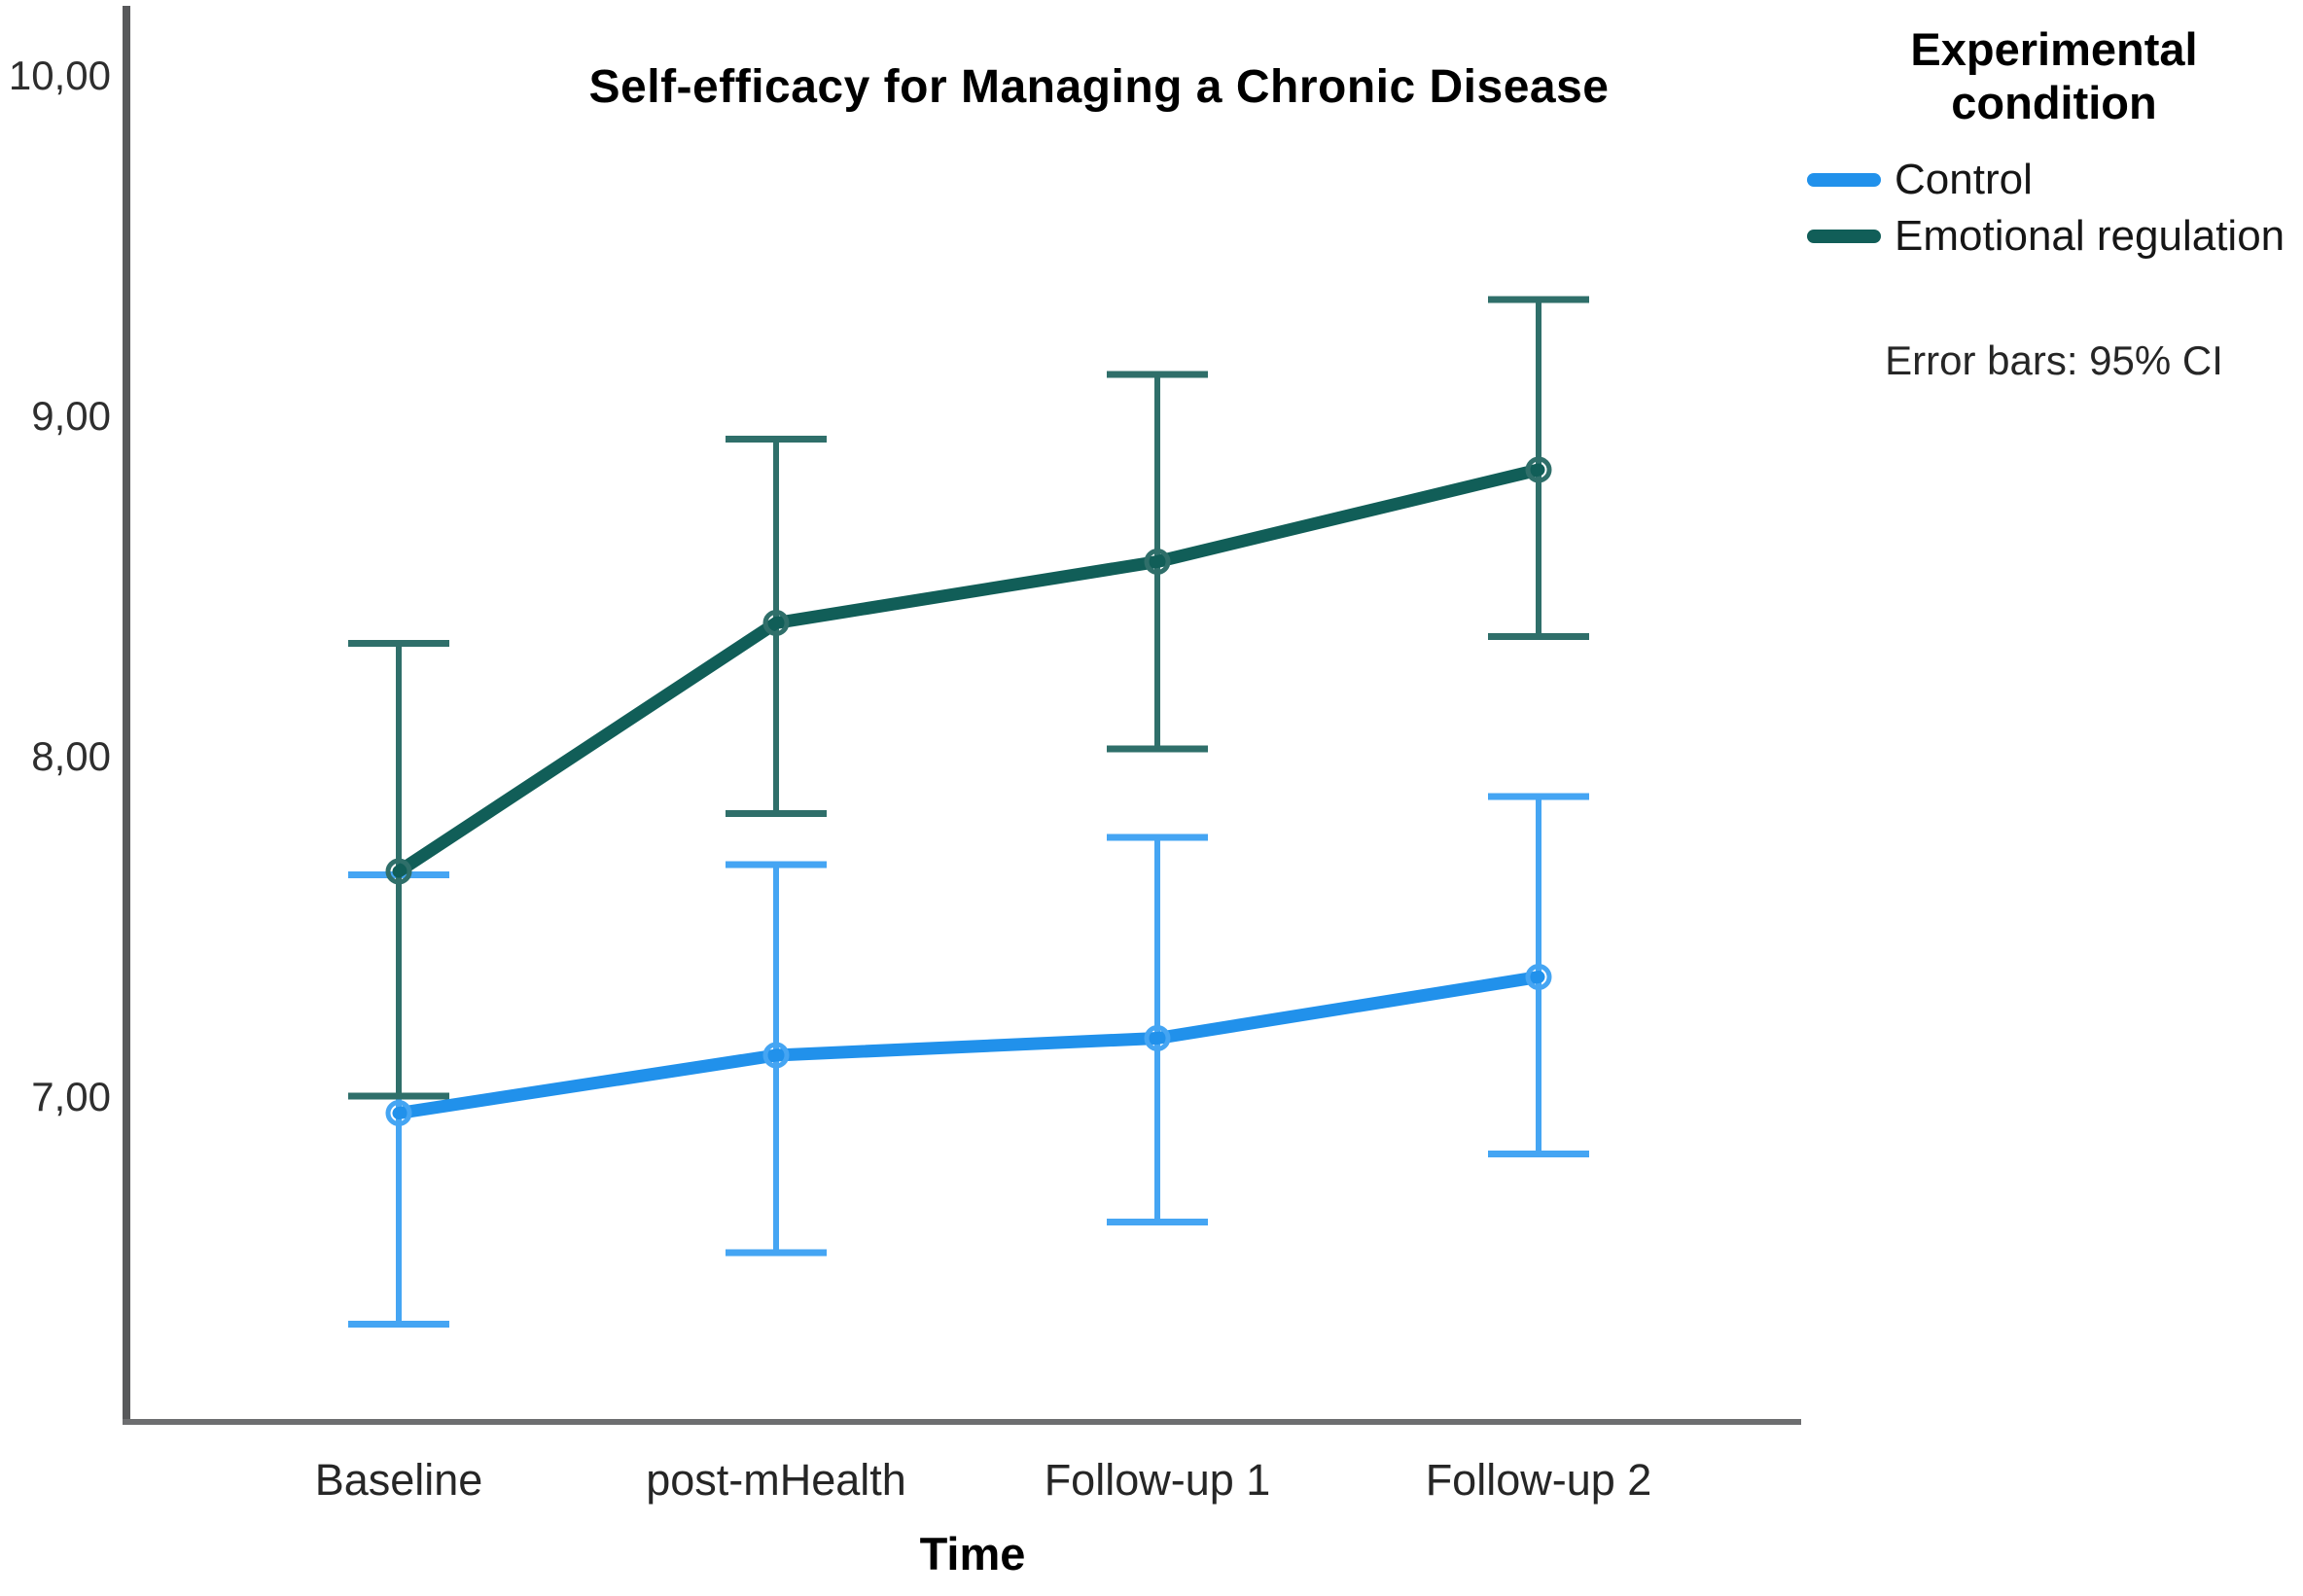  What do you see at coordinates (1844, 181) in the screenshot?
I see `legend-swatch-control` at bounding box center [1844, 181].